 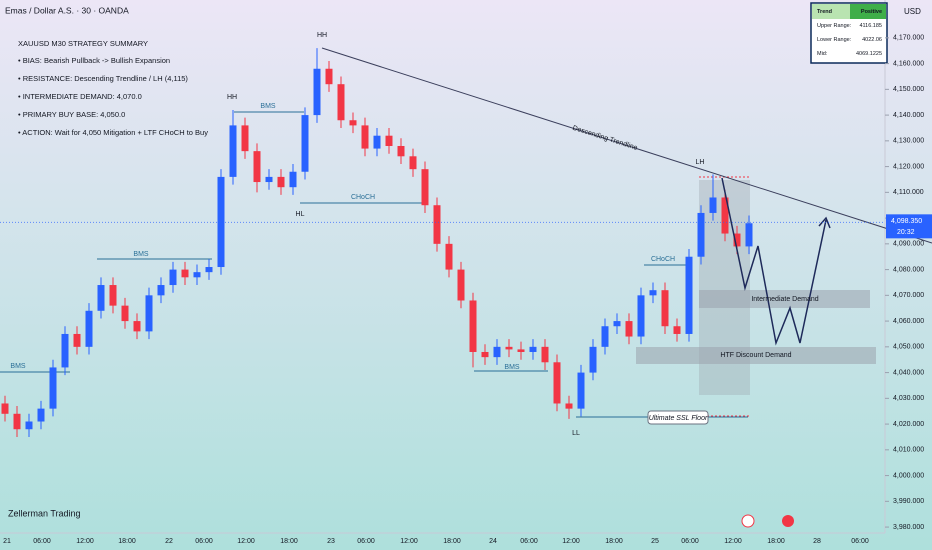 What do you see at coordinates (788, 521) in the screenshot?
I see `flag-icon` at bounding box center [788, 521].